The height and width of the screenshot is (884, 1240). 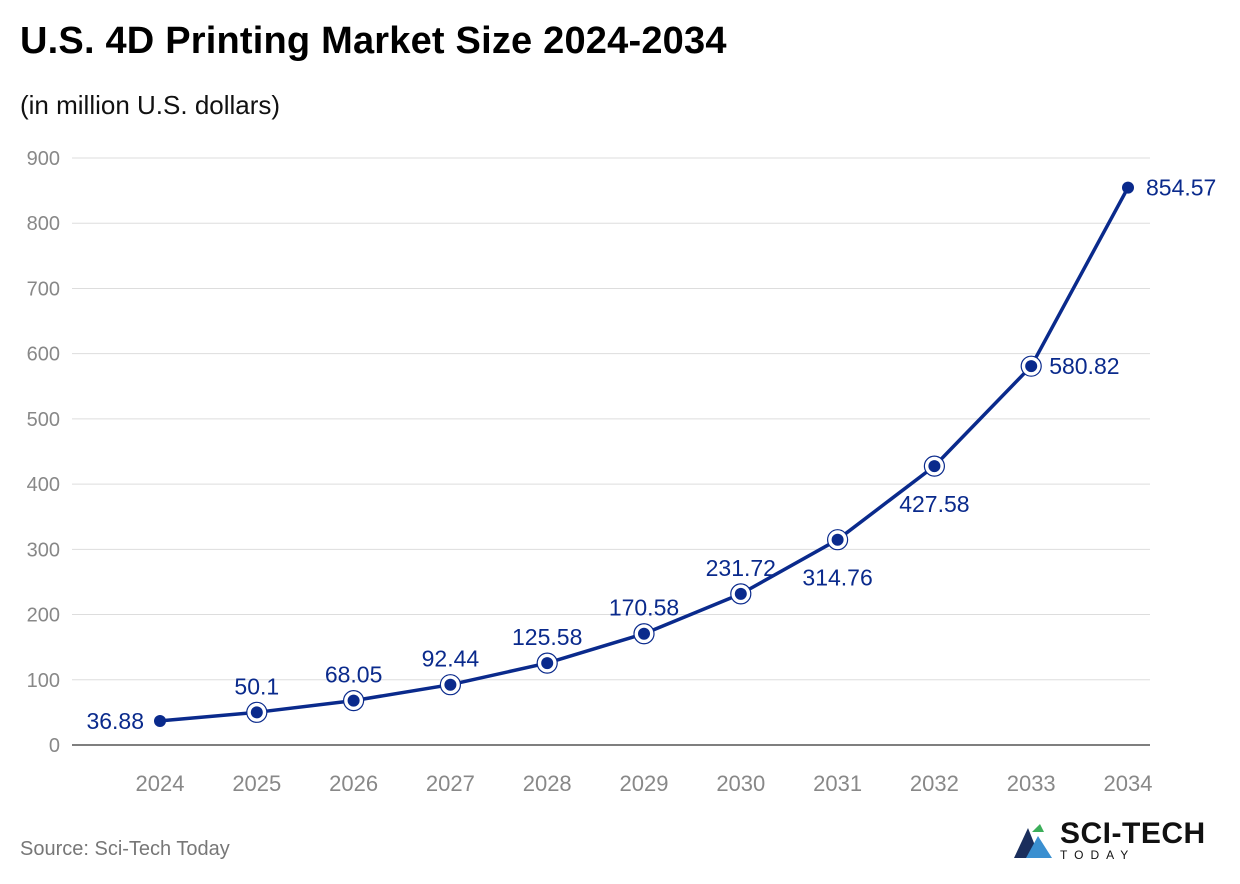 I want to click on x-tick-label: 2033, so click(x=1031, y=783).